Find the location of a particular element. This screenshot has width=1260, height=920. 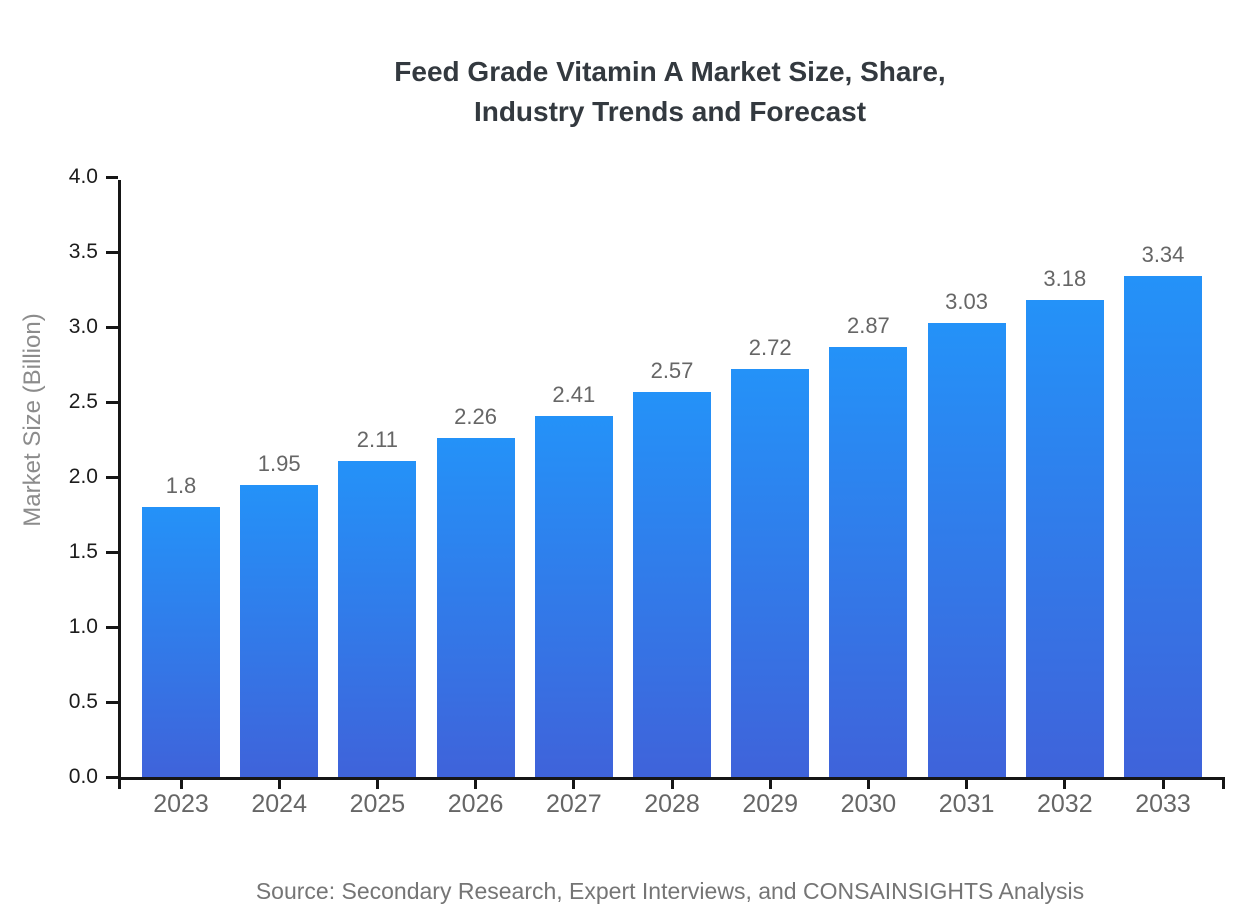

x-axis-tick-label: 2023 is located at coordinates (181, 804).